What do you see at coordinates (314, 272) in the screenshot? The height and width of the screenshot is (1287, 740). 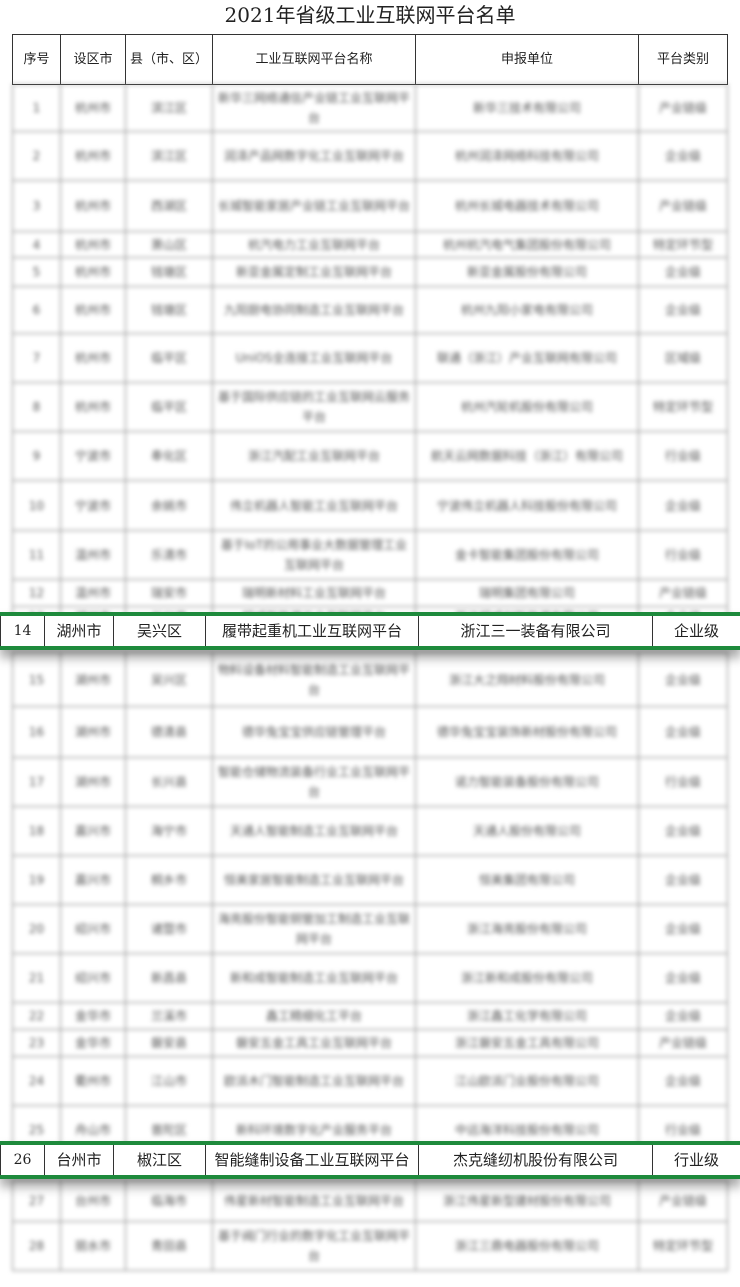 I see `cell-platform-name: 新亚金属定制工业互联网平台` at bounding box center [314, 272].